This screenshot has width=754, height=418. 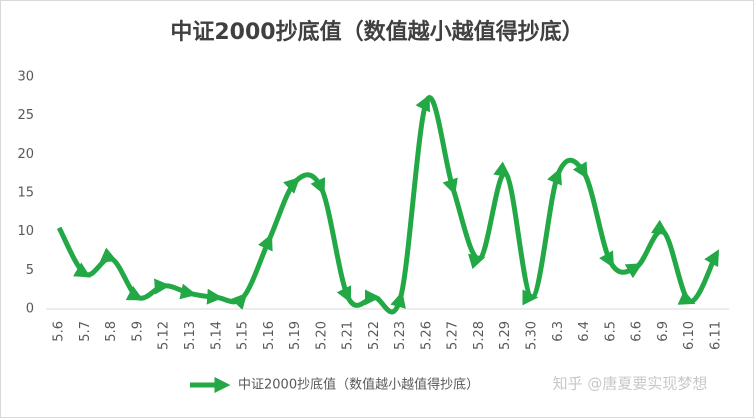 I want to click on x-tick-label: 5.19, so click(x=295, y=335).